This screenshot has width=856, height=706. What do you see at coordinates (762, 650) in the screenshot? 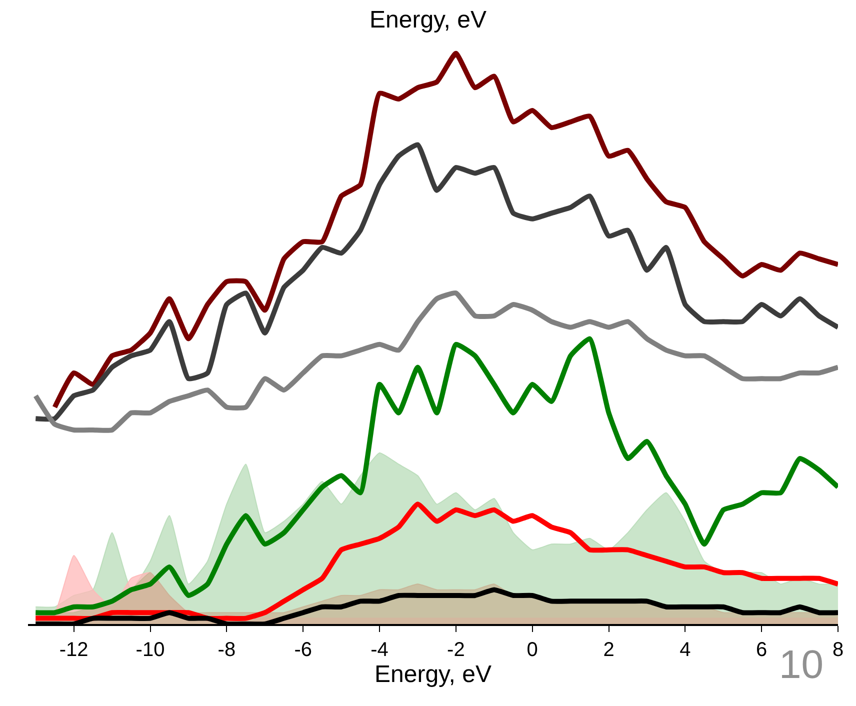
I see `x-tick-label: 6` at bounding box center [762, 650].